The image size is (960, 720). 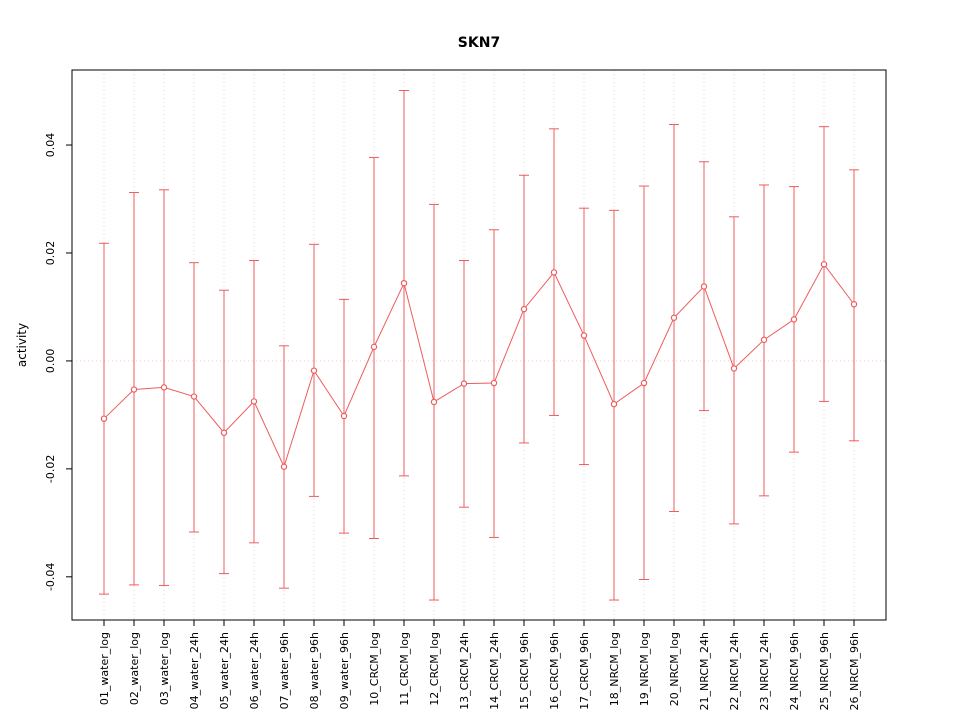 What do you see at coordinates (404, 669) in the screenshot?
I see `x-tick-label: 11_CRCM_log` at bounding box center [404, 669].